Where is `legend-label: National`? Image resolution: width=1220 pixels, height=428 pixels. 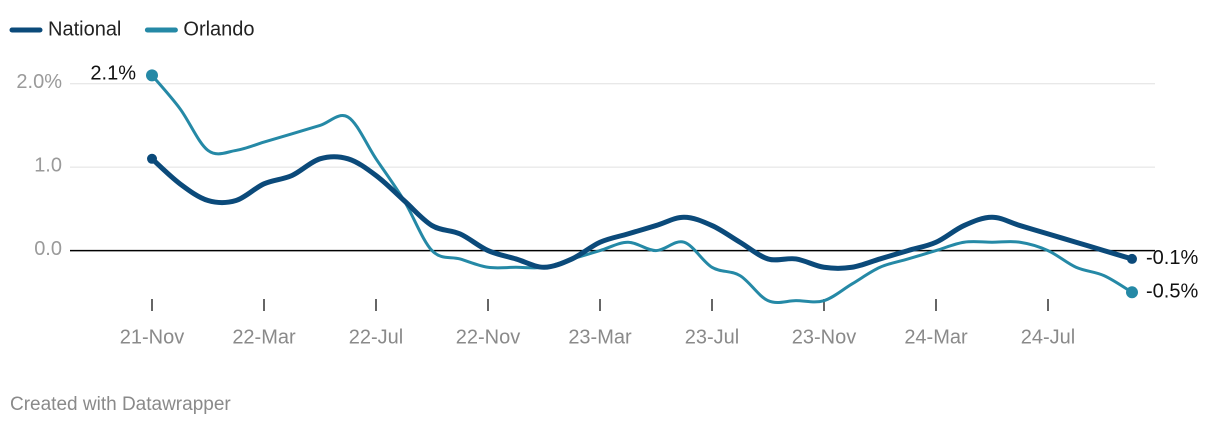 legend-label: National is located at coordinates (84, 29).